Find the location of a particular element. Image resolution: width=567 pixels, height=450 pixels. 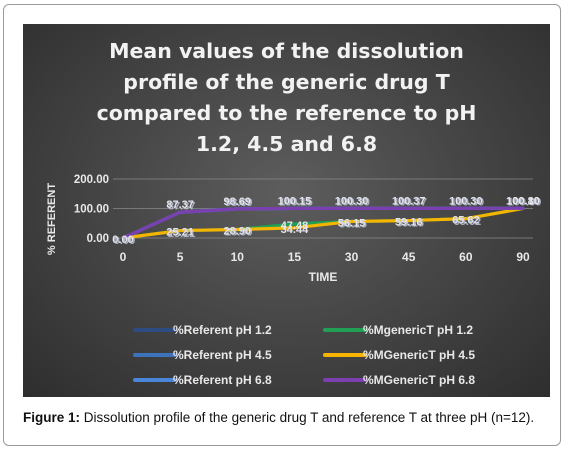

legend-label: %MgenericT pH 1.2 is located at coordinates (418, 330).